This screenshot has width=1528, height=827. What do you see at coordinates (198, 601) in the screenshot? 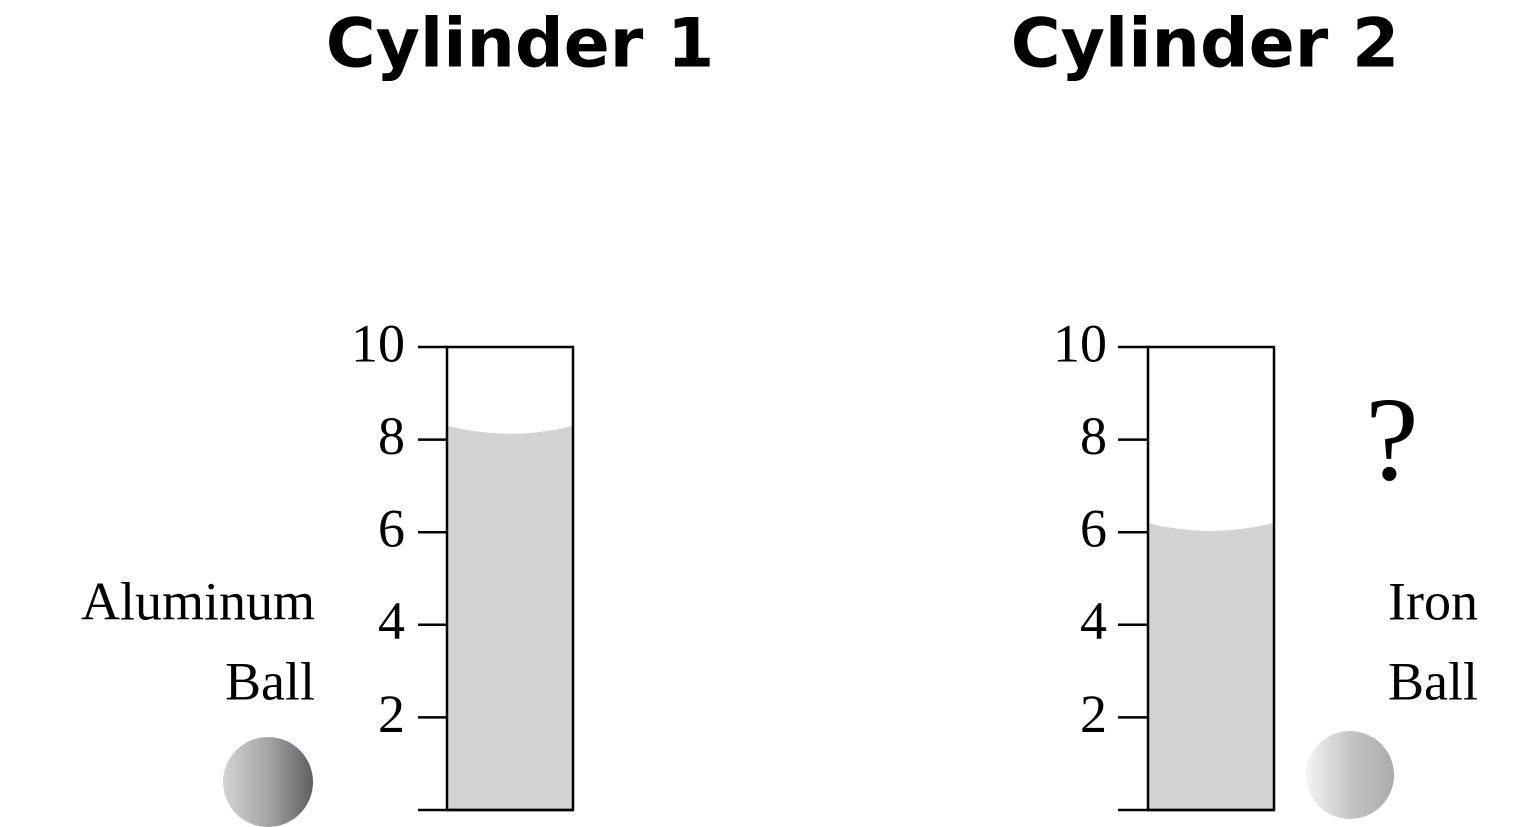
I see `ball-label: Aluminum` at bounding box center [198, 601].